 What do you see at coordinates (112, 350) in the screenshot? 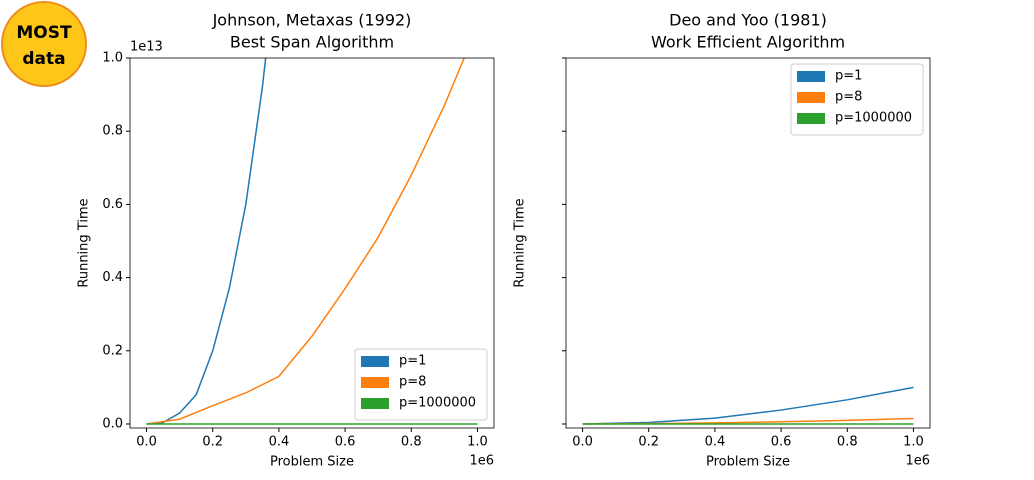
I see `y-tick-label: 0.2` at bounding box center [112, 350].